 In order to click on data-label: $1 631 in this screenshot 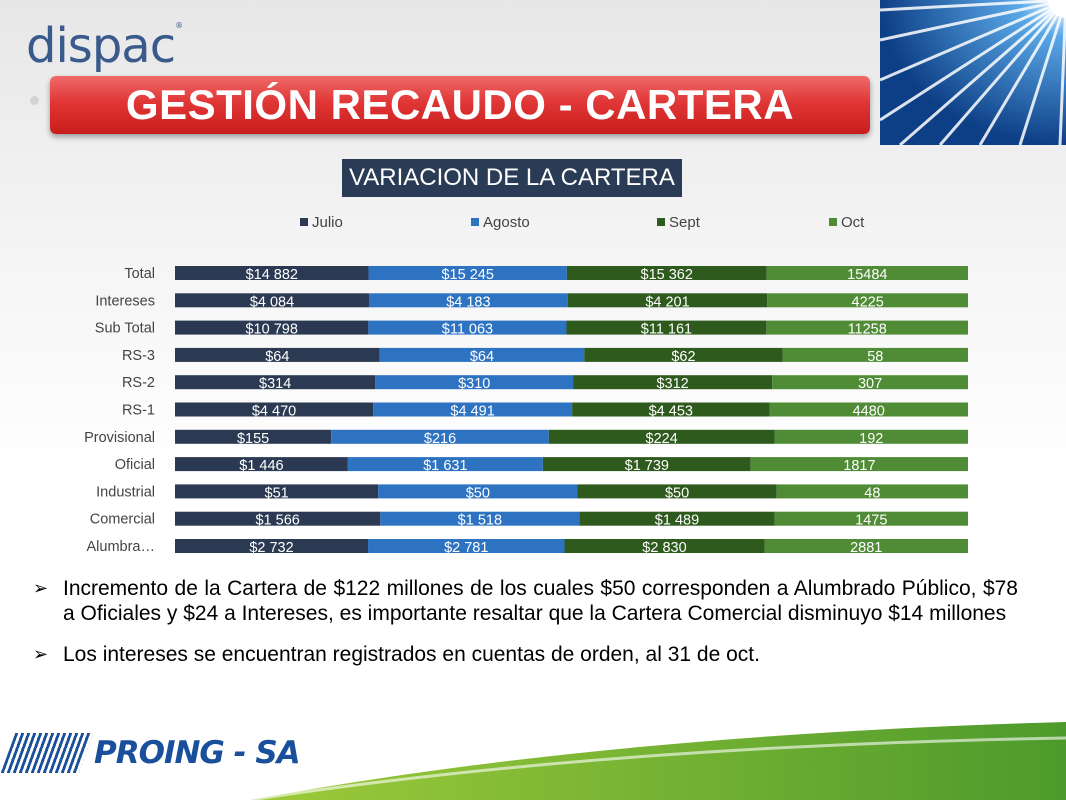, I will do `click(445, 466)`.